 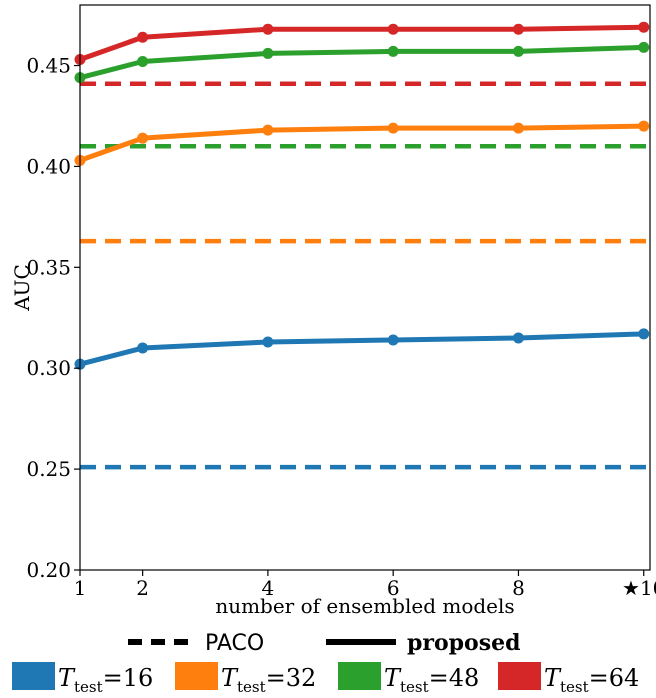 I want to click on y-tick-label-1: 0.20, so click(x=48, y=570).